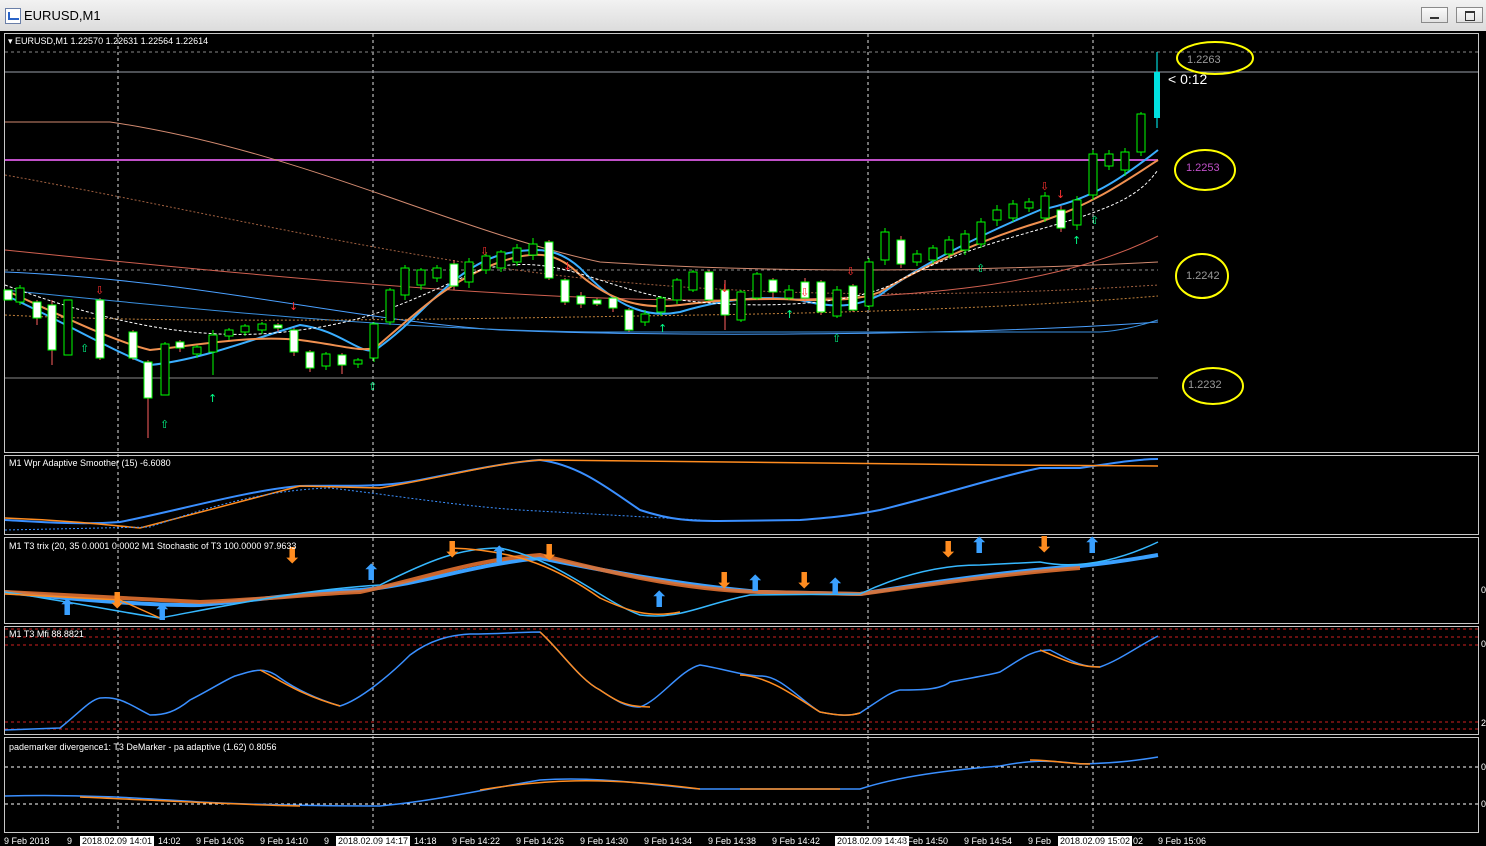 This screenshot has height=846, width=1486. Describe the element at coordinates (988, 841) in the screenshot. I see `time-axis-label: 9 Feb 14:54` at that location.